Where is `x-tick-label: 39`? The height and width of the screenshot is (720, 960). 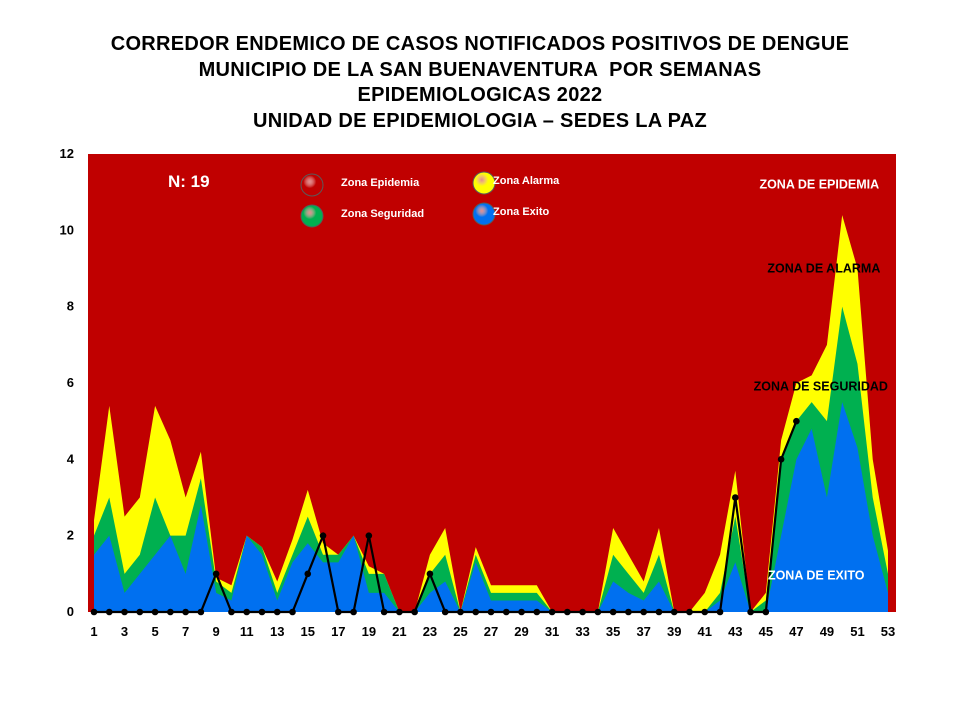
x-tick-label: 39 is located at coordinates (674, 631).